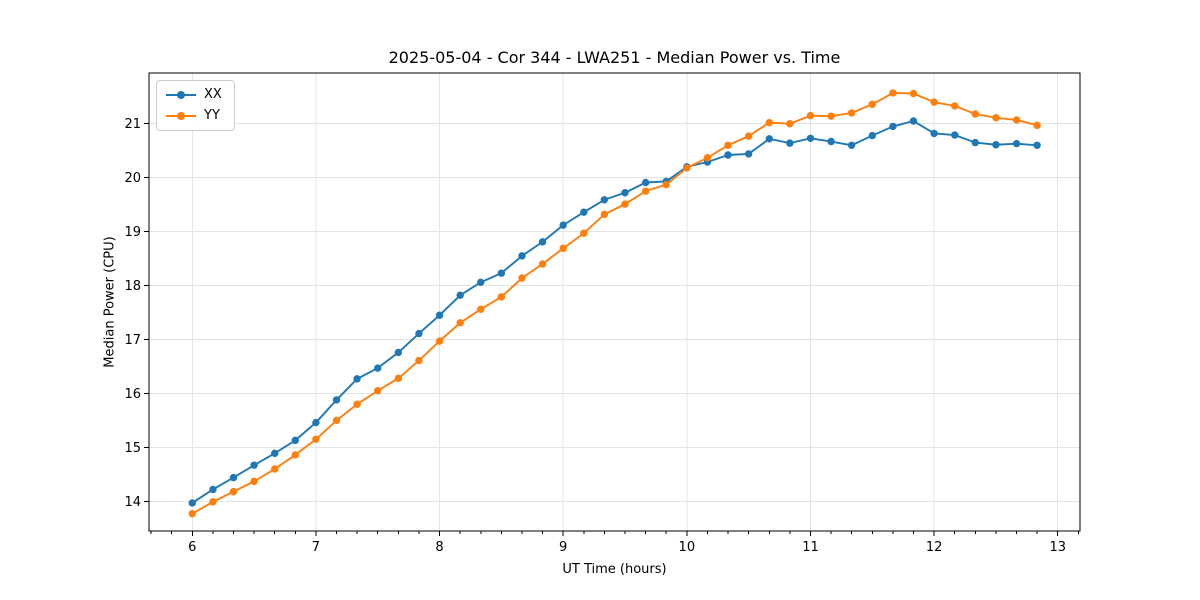  I want to click on y-tick-label: 19, so click(132, 232).